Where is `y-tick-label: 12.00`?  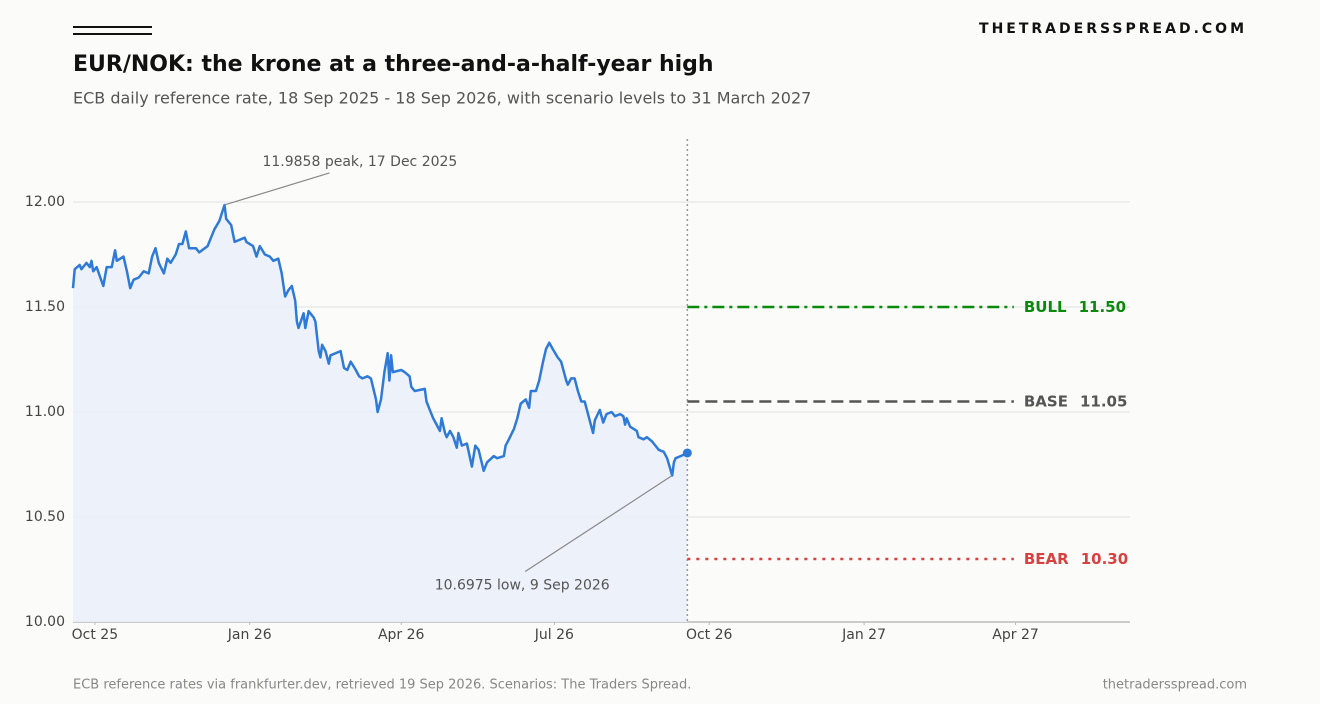
y-tick-label: 12.00 is located at coordinates (45, 202).